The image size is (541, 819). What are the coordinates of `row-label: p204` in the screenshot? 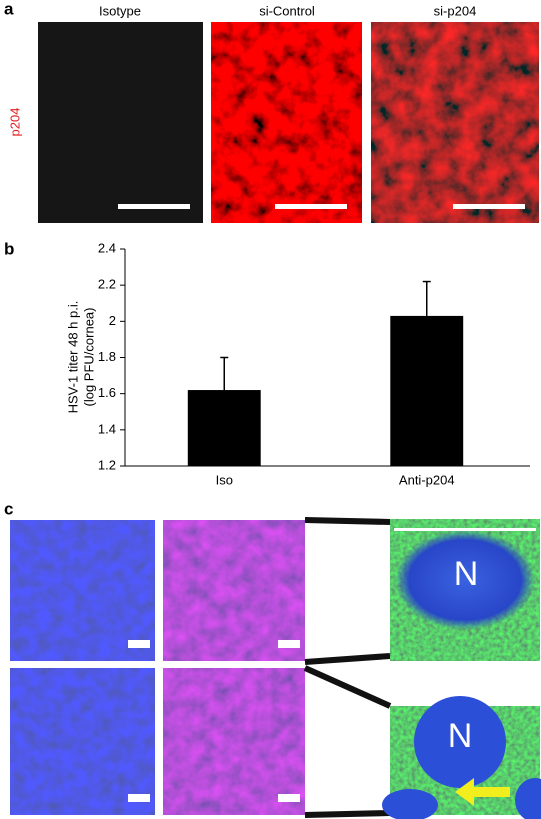 It's located at (14, 122).